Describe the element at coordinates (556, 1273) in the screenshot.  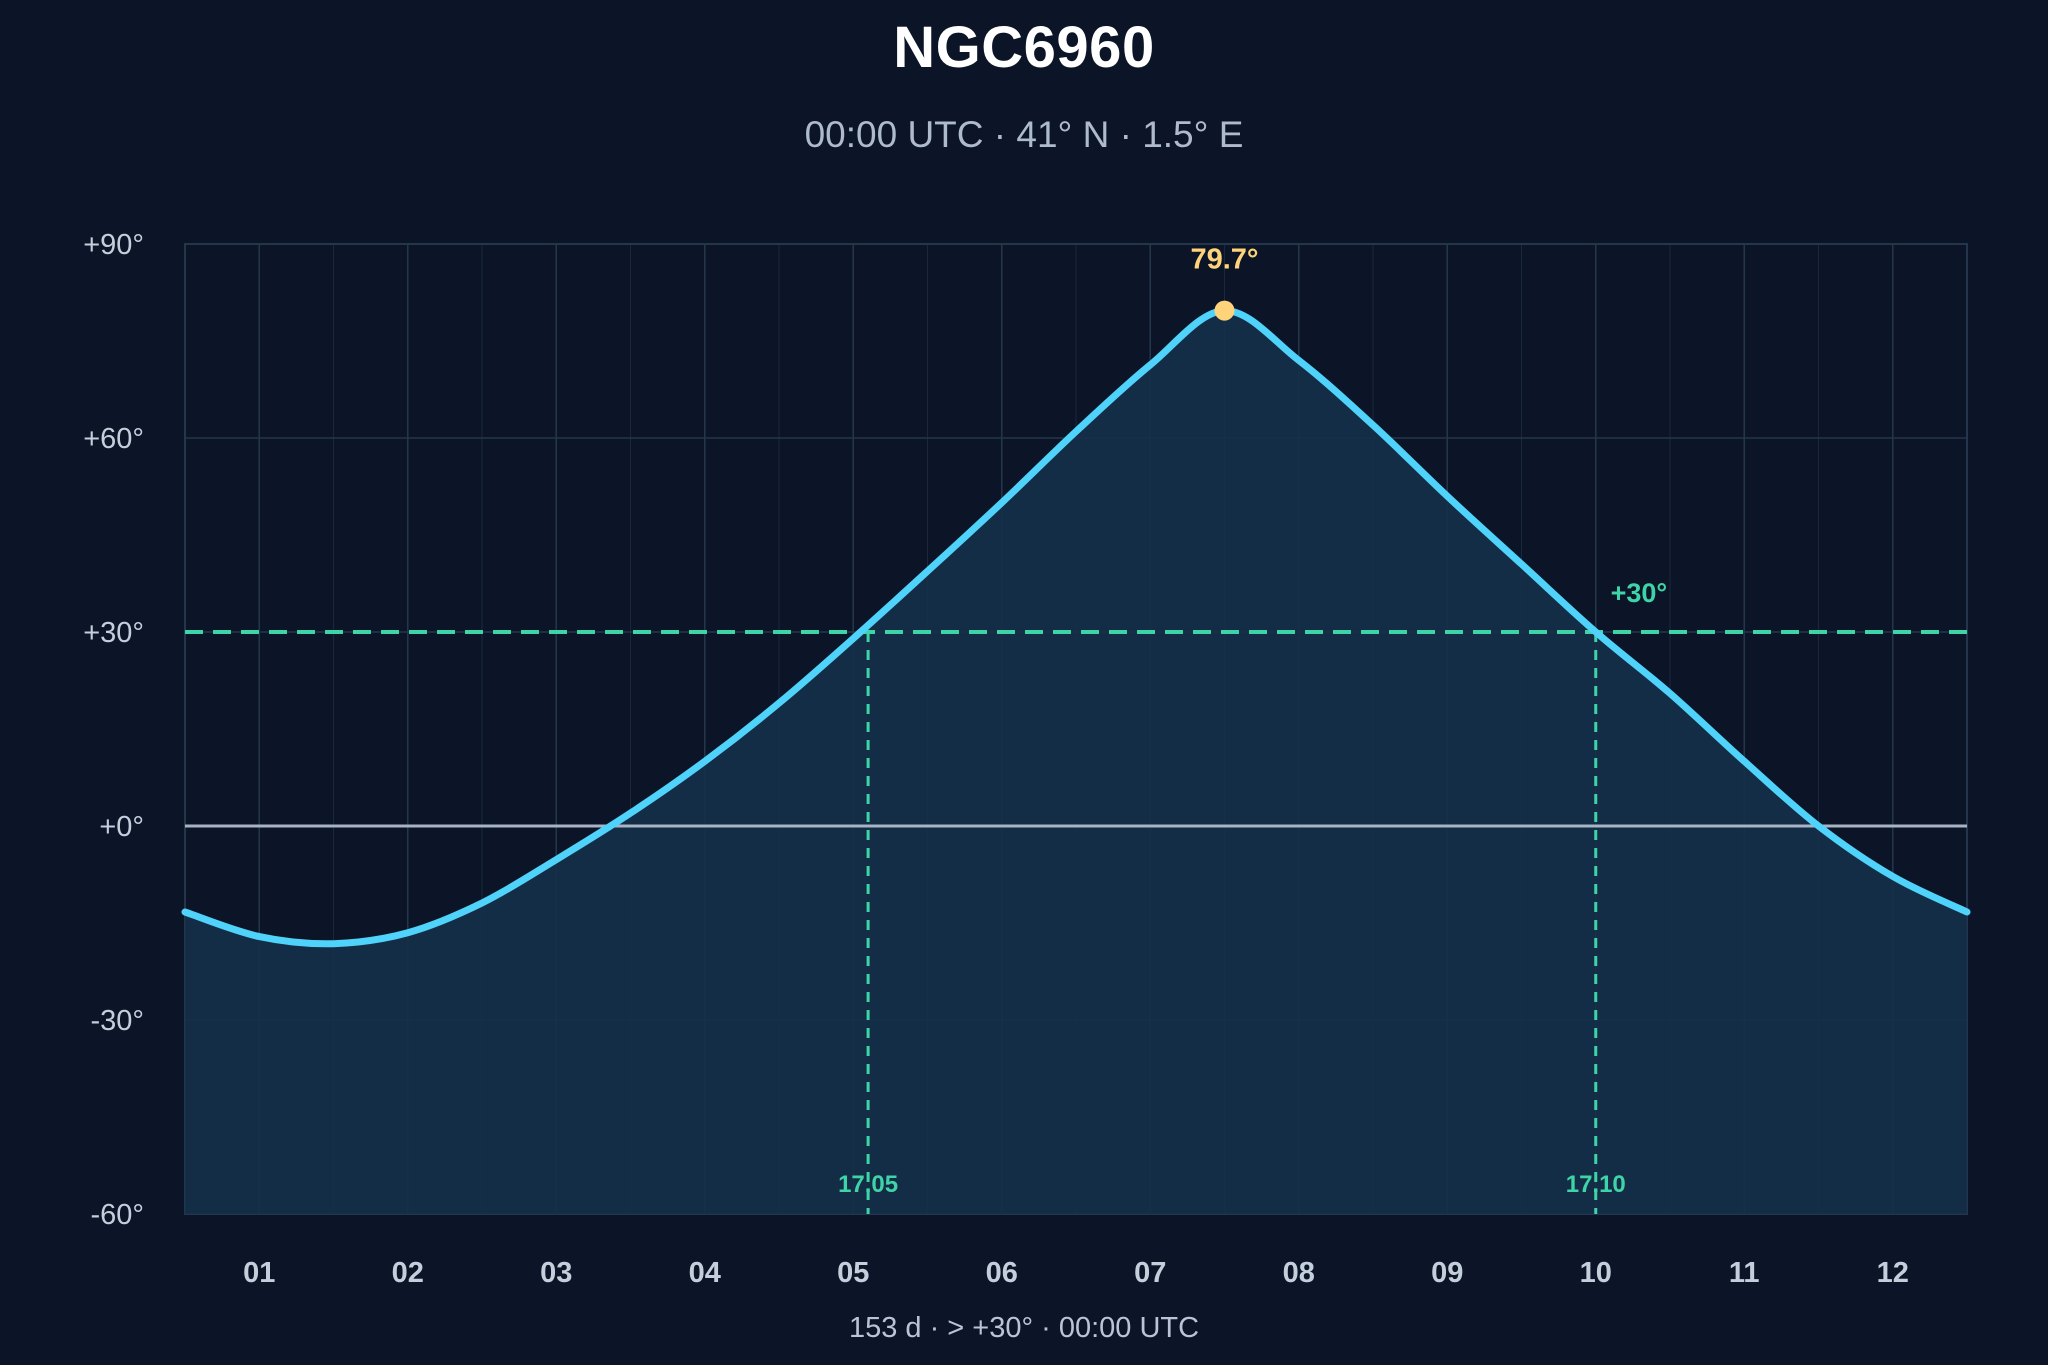
I see `x-tick-label: 03` at that location.